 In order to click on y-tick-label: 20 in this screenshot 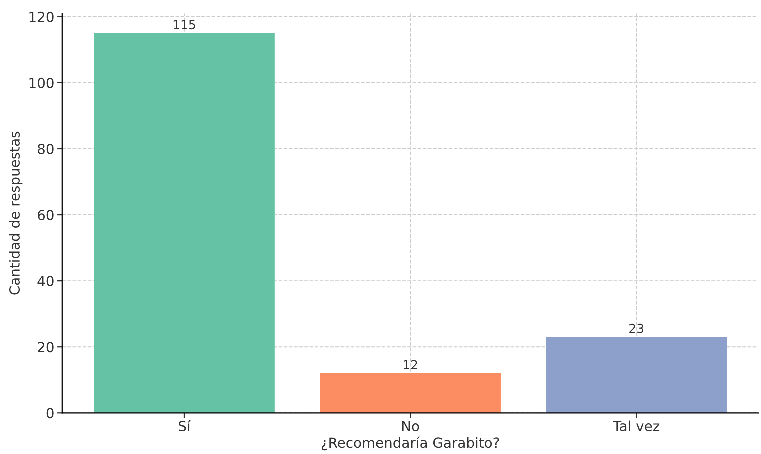, I will do `click(46, 347)`.